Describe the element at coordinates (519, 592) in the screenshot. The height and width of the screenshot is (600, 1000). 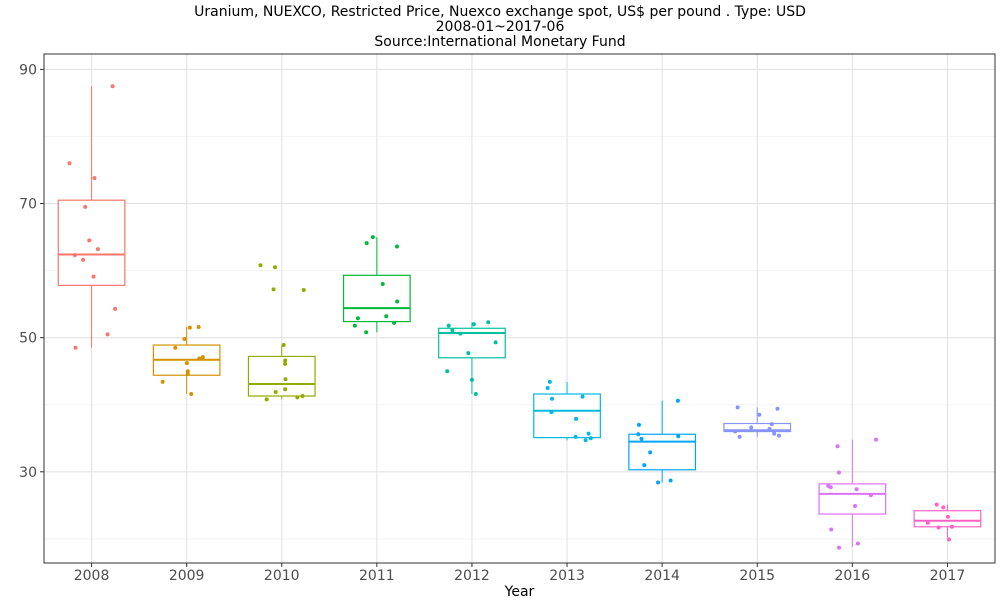
I see `x-axis-title: Year` at that location.